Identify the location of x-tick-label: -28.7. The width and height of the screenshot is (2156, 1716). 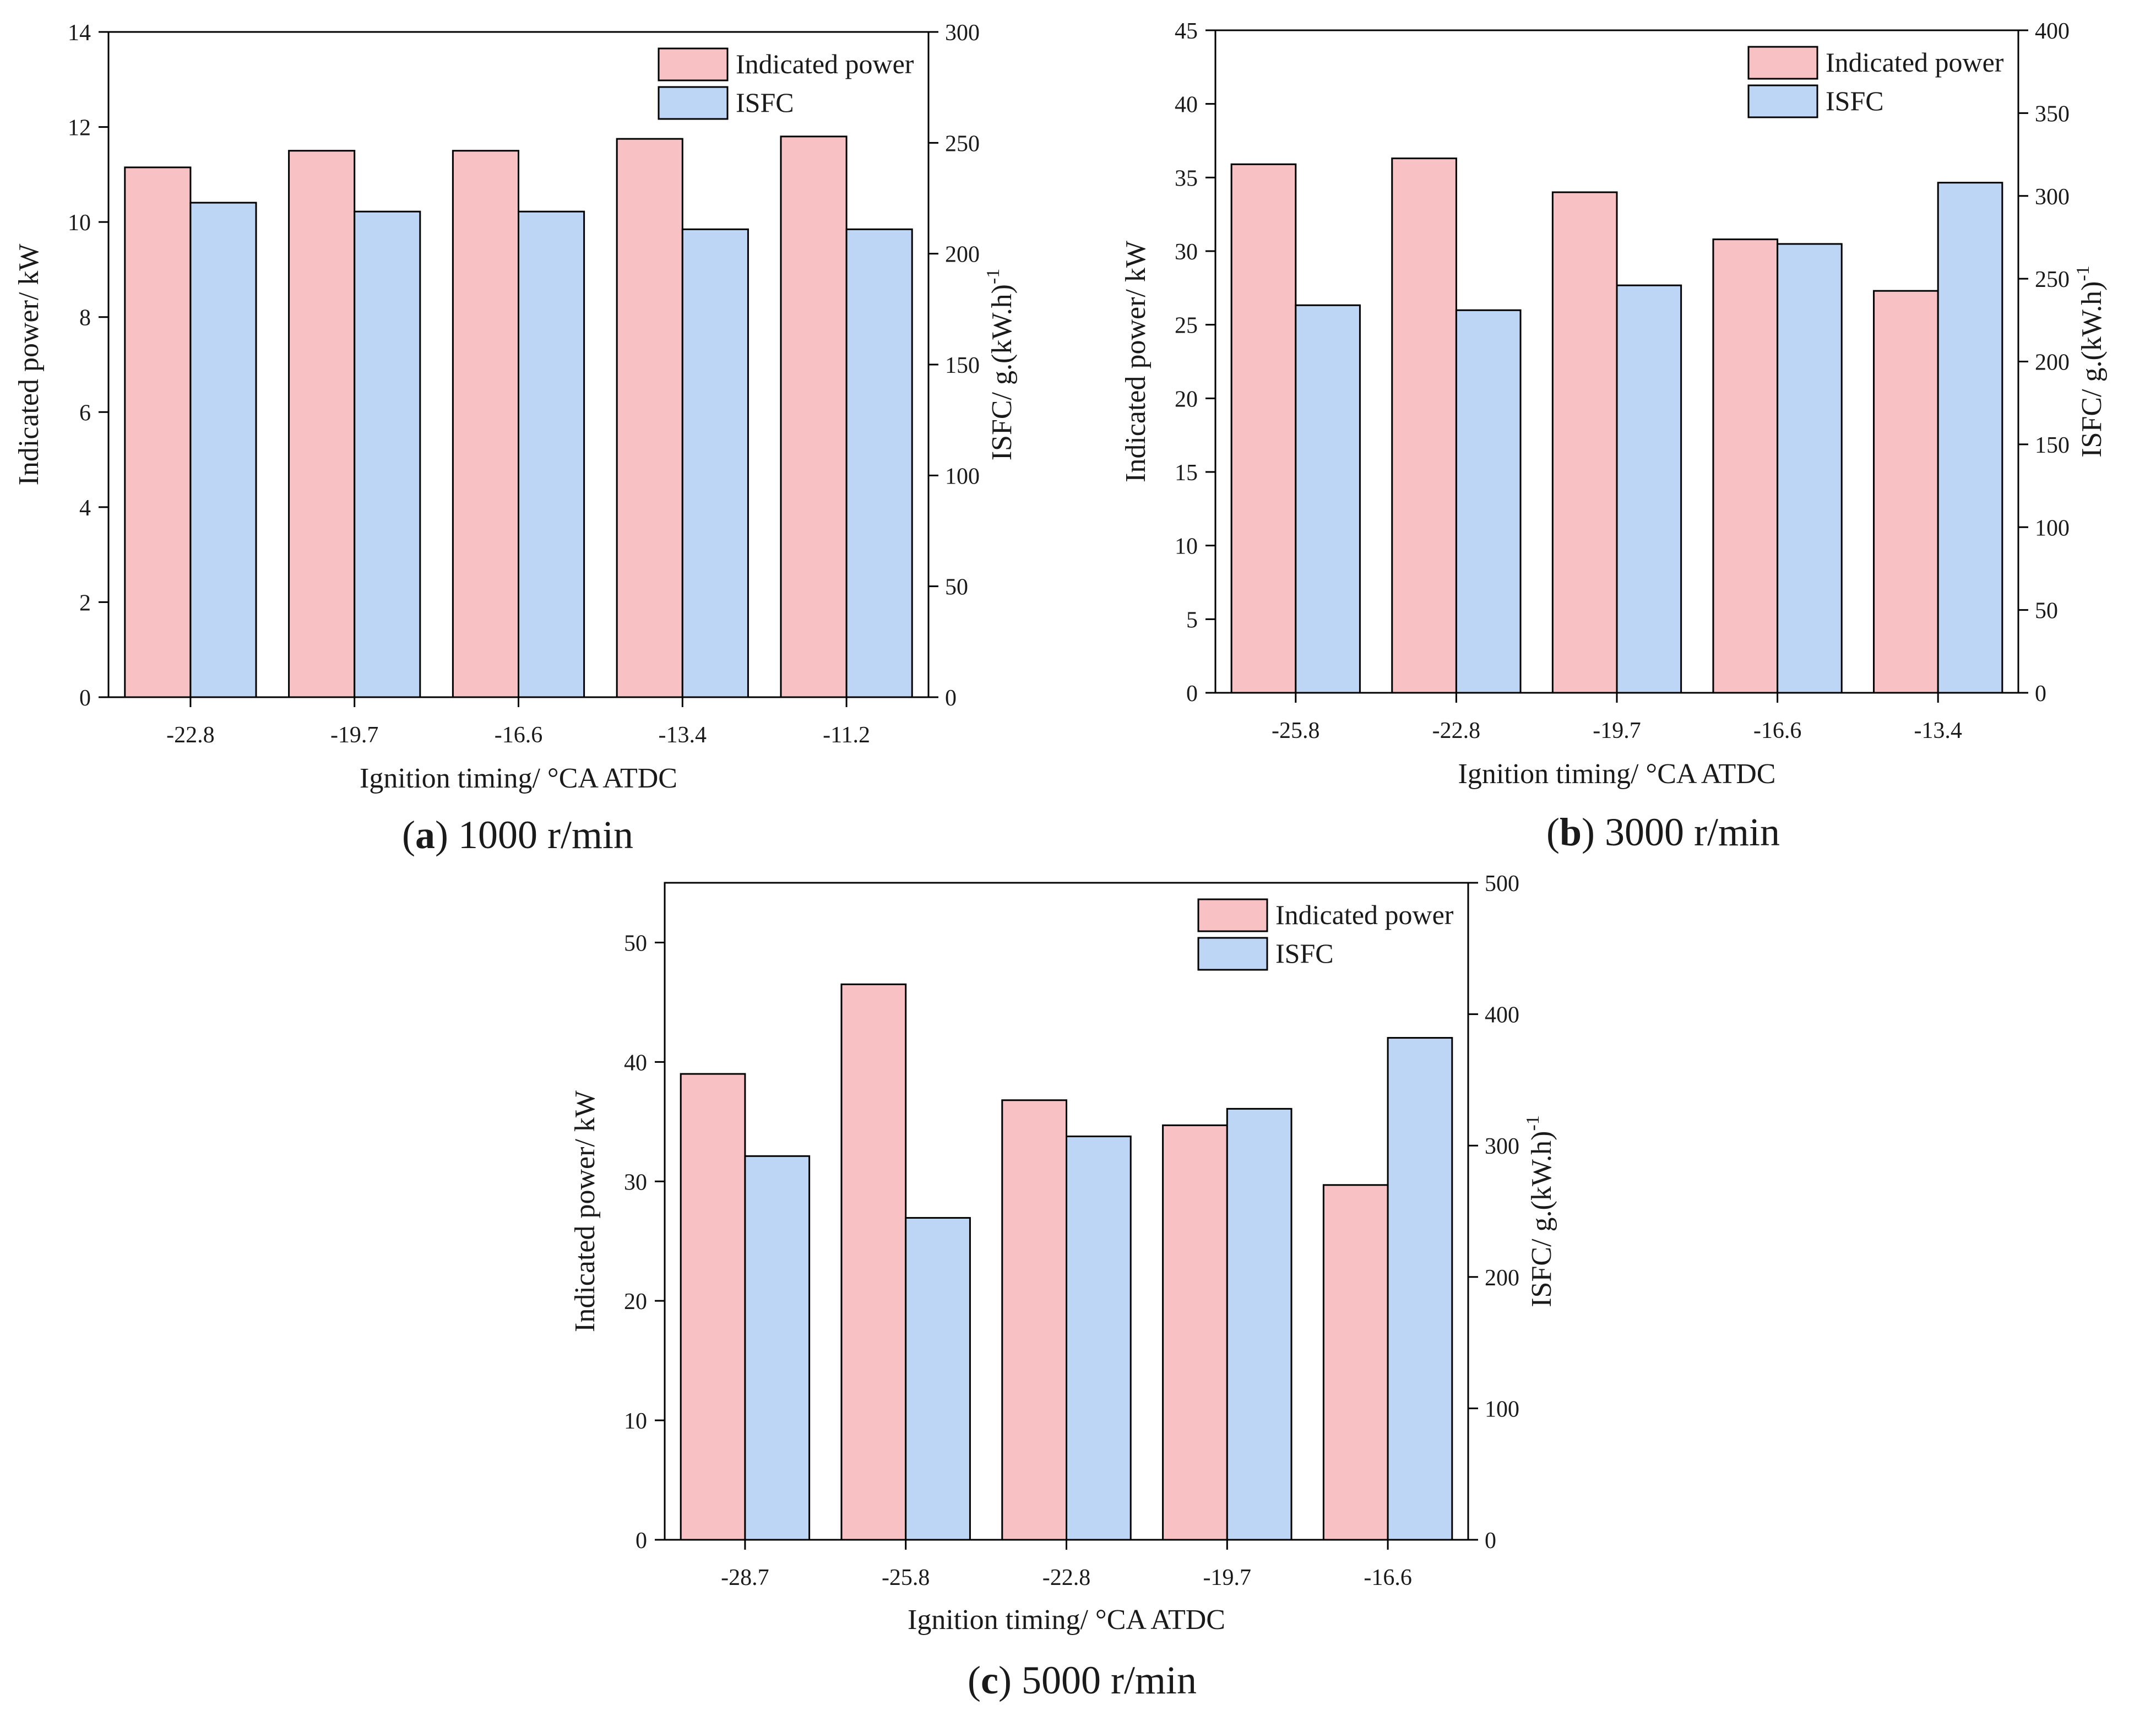
(745, 1577).